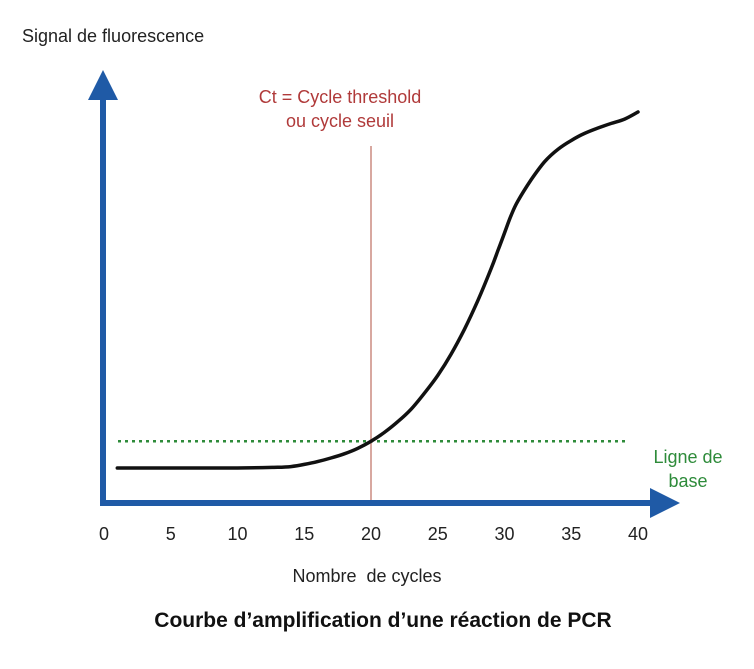  I want to click on x-tick-label: 0, so click(104, 534).